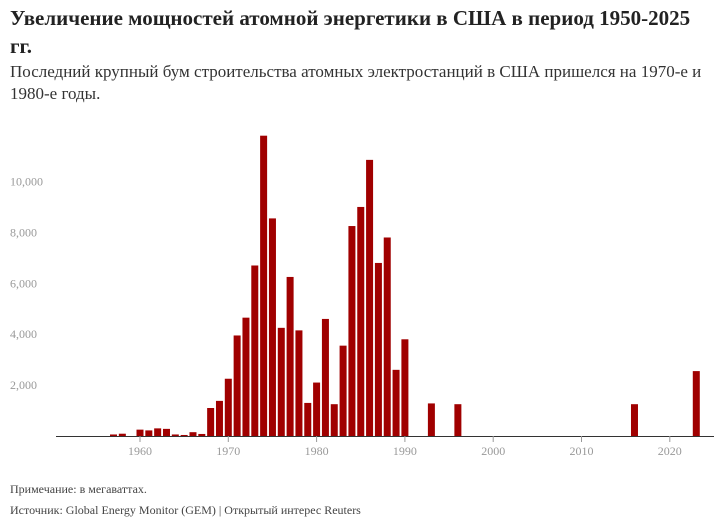 The image size is (727, 526). I want to click on bar-1981, so click(325, 377).